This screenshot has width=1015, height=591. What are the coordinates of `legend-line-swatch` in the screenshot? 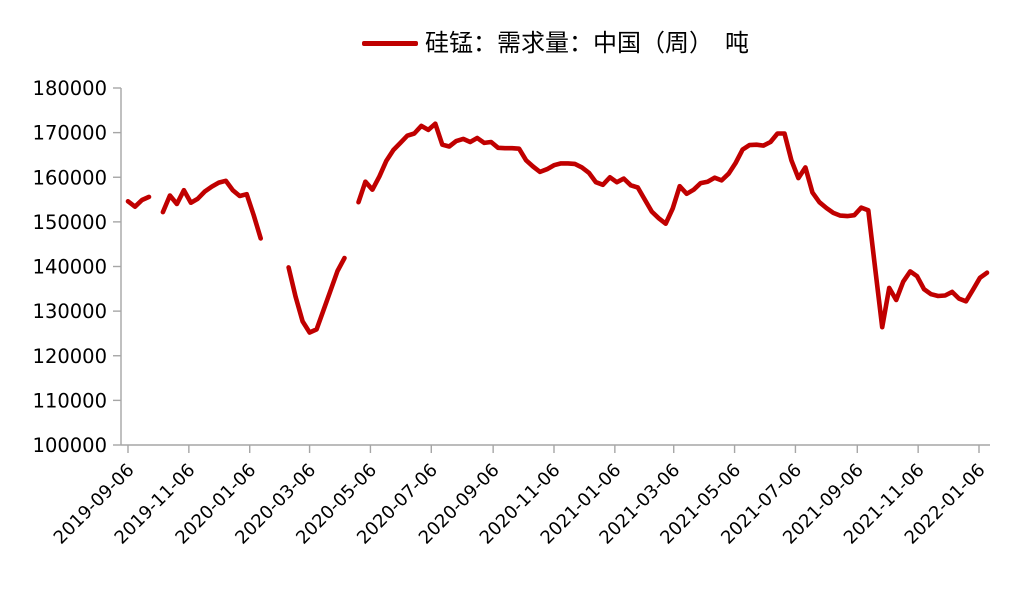 It's located at (390, 43).